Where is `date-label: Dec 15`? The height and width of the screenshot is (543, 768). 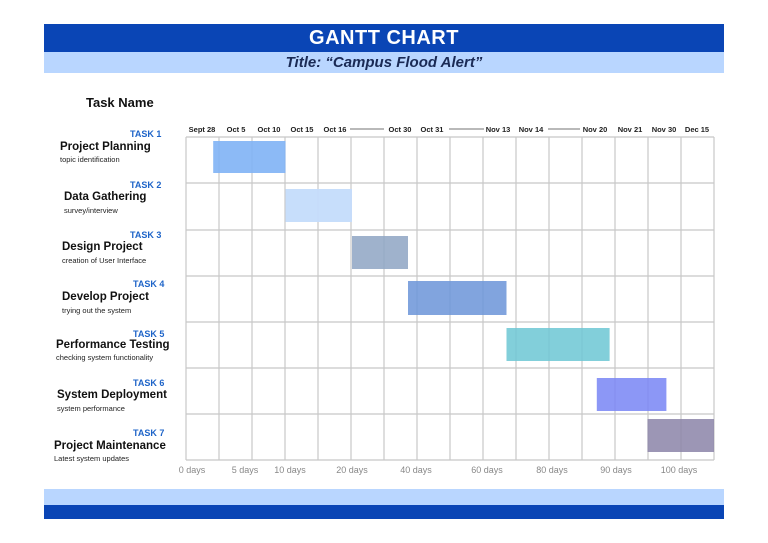 date-label: Dec 15 is located at coordinates (697, 129).